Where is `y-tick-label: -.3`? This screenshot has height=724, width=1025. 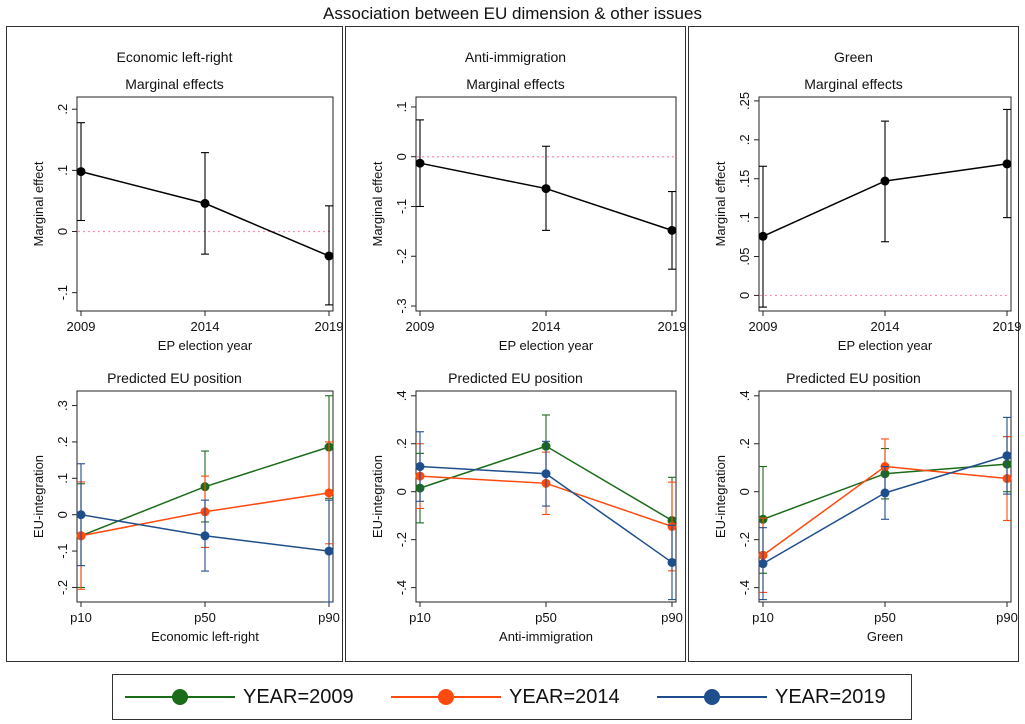 y-tick-label: -.3 is located at coordinates (401, 305).